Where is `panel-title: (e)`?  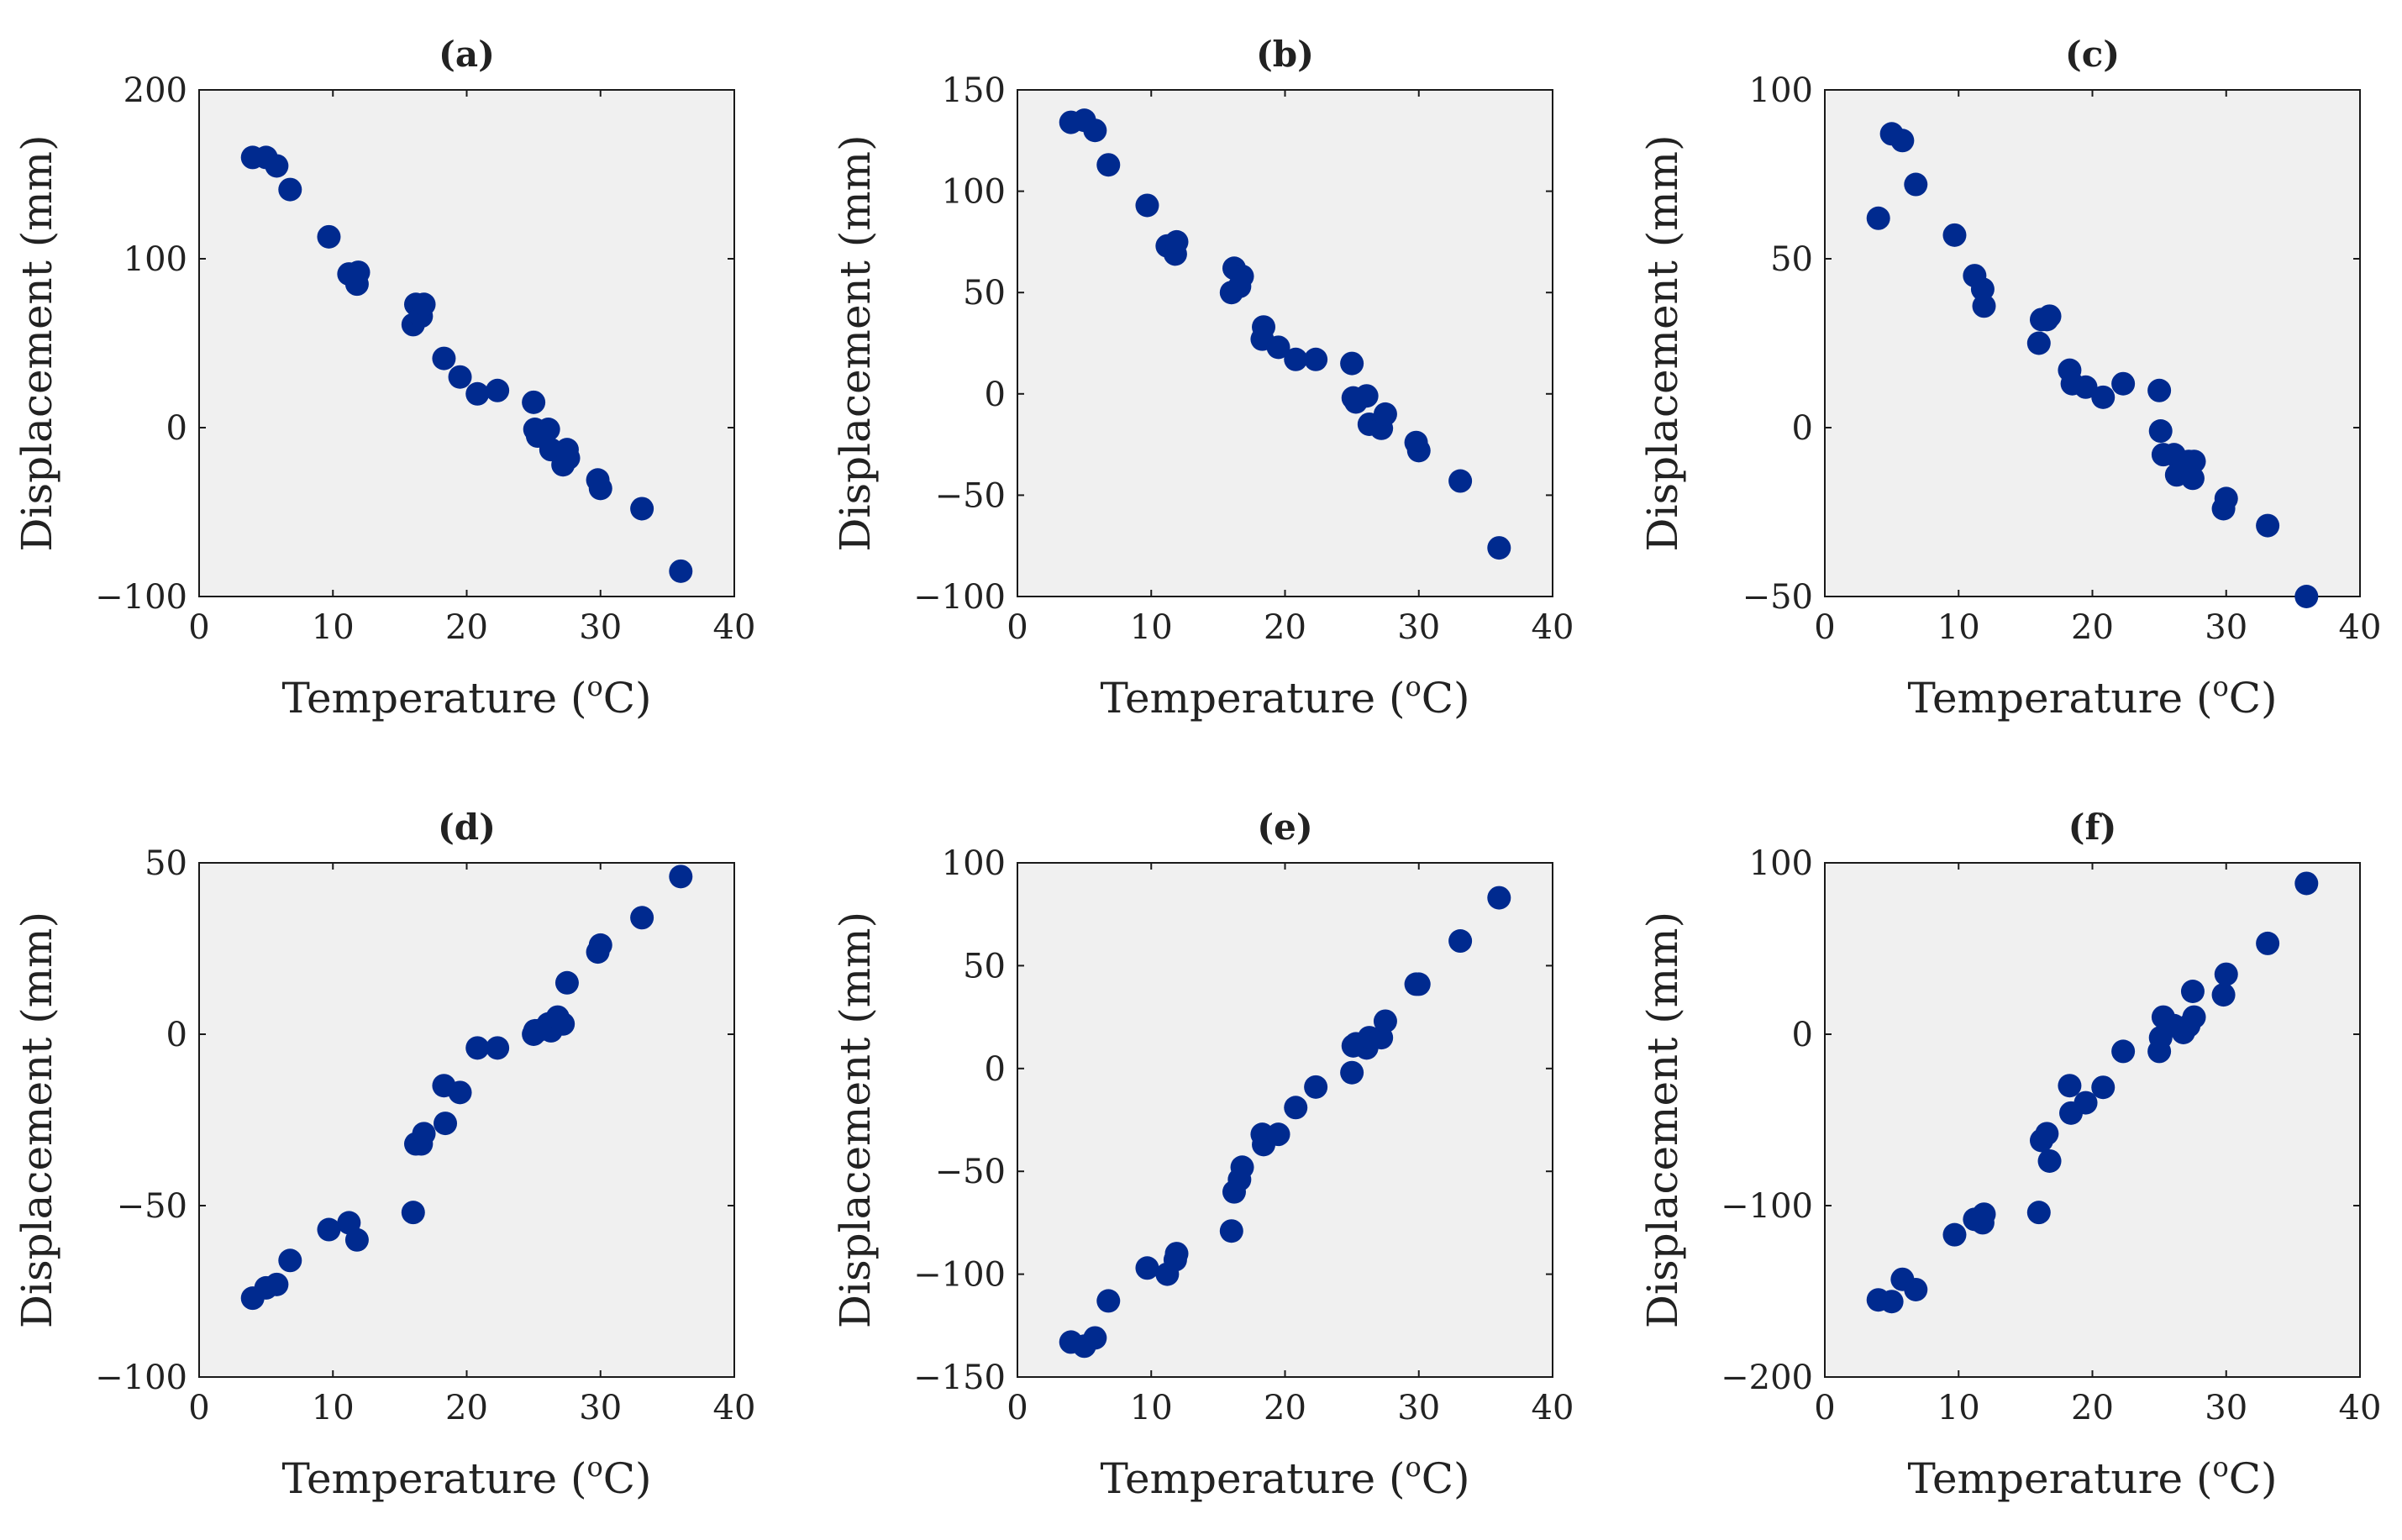
panel-title: (e) is located at coordinates (1284, 828).